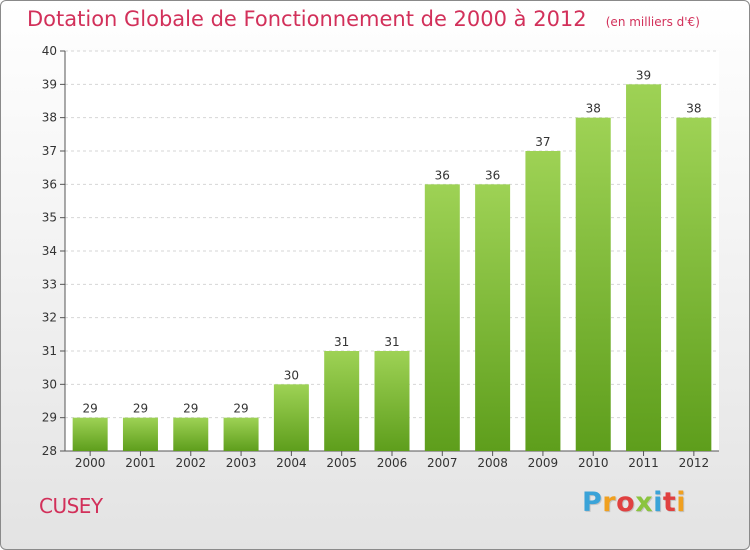 This screenshot has height=550, width=750. Describe the element at coordinates (49, 218) in the screenshot. I see `y-tick-label: 35` at that location.